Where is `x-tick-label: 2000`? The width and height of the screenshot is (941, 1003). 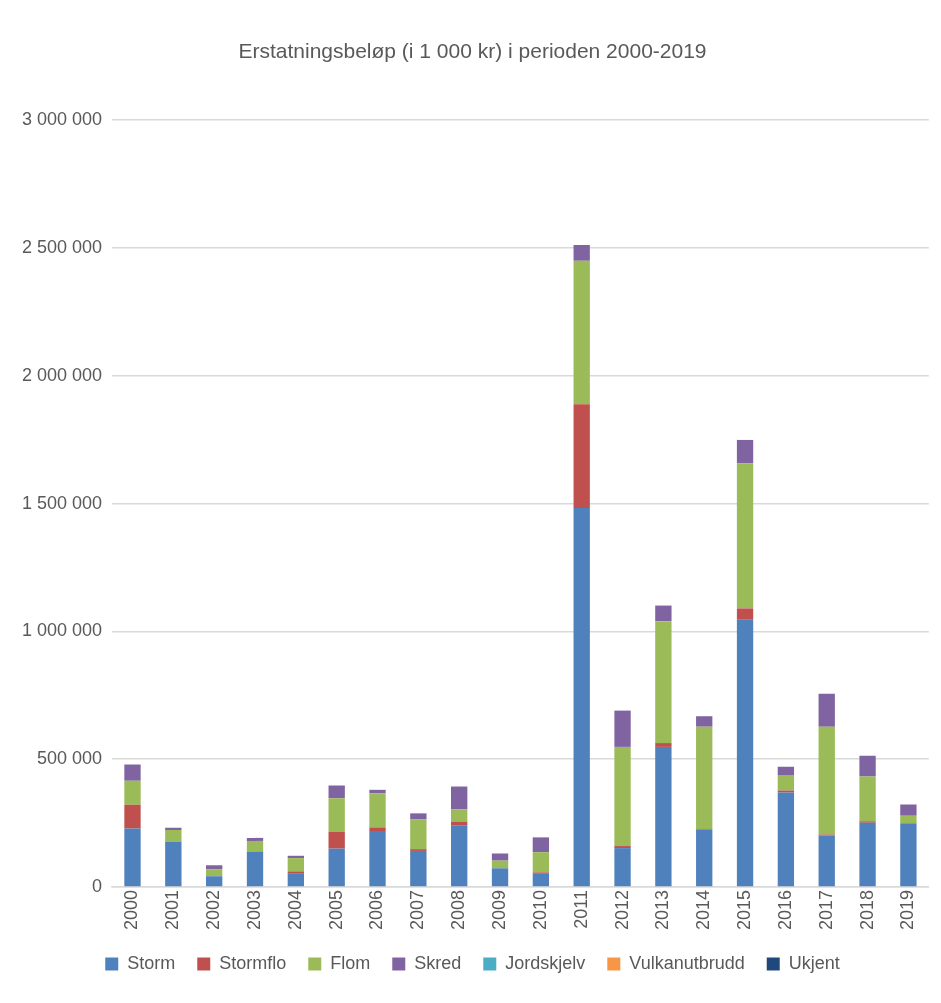
x-tick-label: 2000 is located at coordinates (131, 909).